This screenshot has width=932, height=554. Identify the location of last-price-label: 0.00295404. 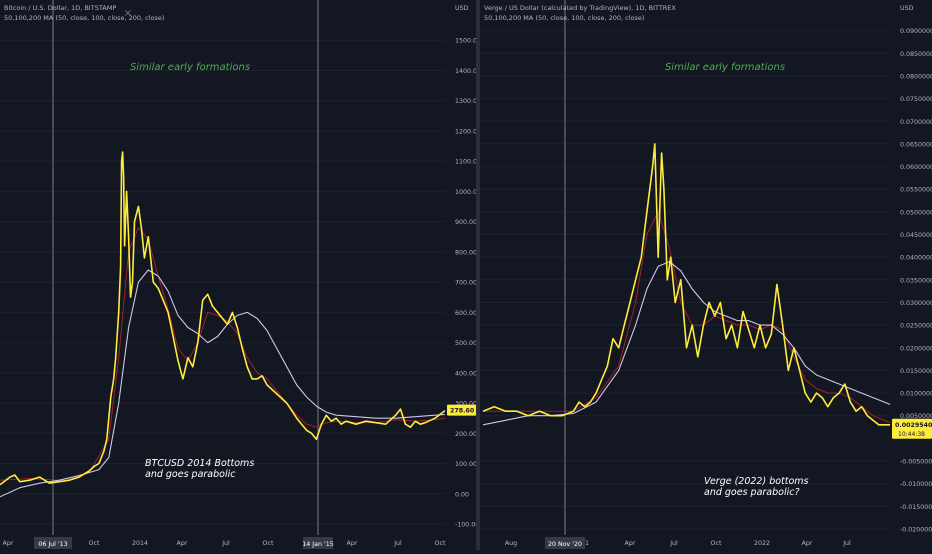
(913, 425).